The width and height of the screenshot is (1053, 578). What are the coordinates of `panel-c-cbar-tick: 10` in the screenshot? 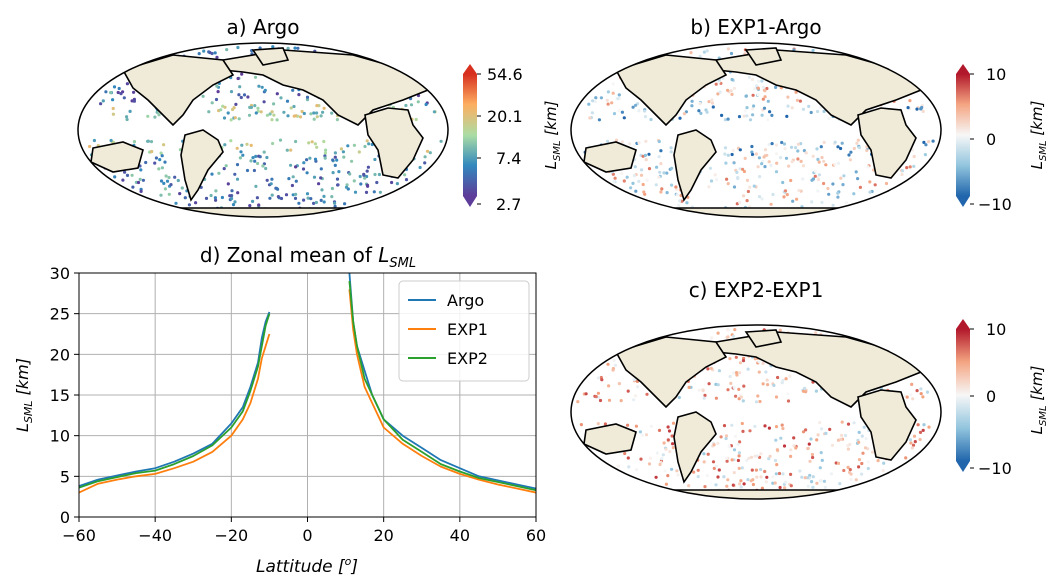 It's located at (996, 329).